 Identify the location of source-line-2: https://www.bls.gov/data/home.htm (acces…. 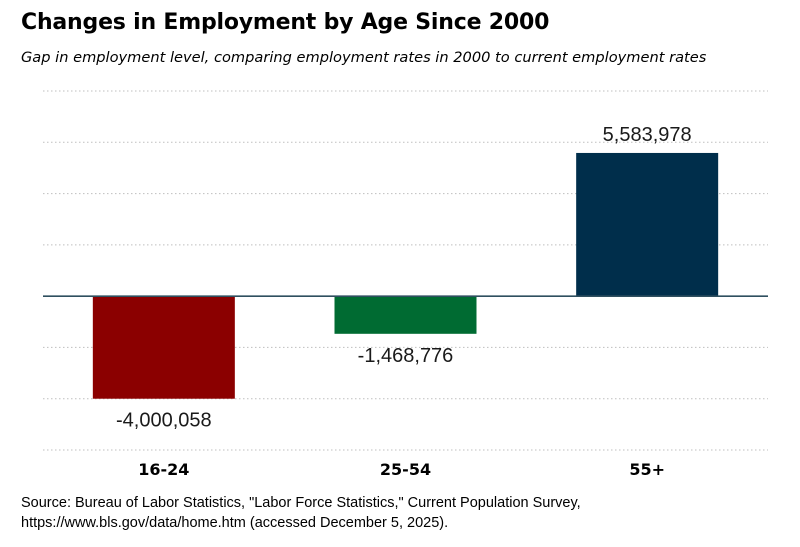
(235, 523).